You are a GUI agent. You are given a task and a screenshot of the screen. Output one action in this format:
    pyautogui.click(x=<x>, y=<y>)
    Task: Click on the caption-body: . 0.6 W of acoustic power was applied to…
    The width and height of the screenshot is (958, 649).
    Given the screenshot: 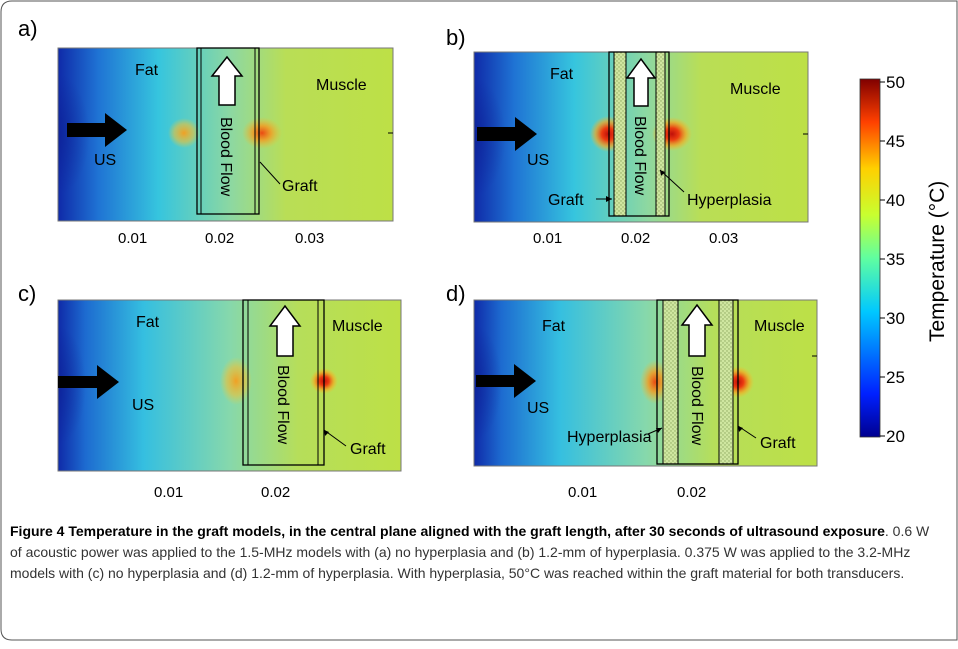 What is the action you would take?
    pyautogui.click(x=470, y=552)
    